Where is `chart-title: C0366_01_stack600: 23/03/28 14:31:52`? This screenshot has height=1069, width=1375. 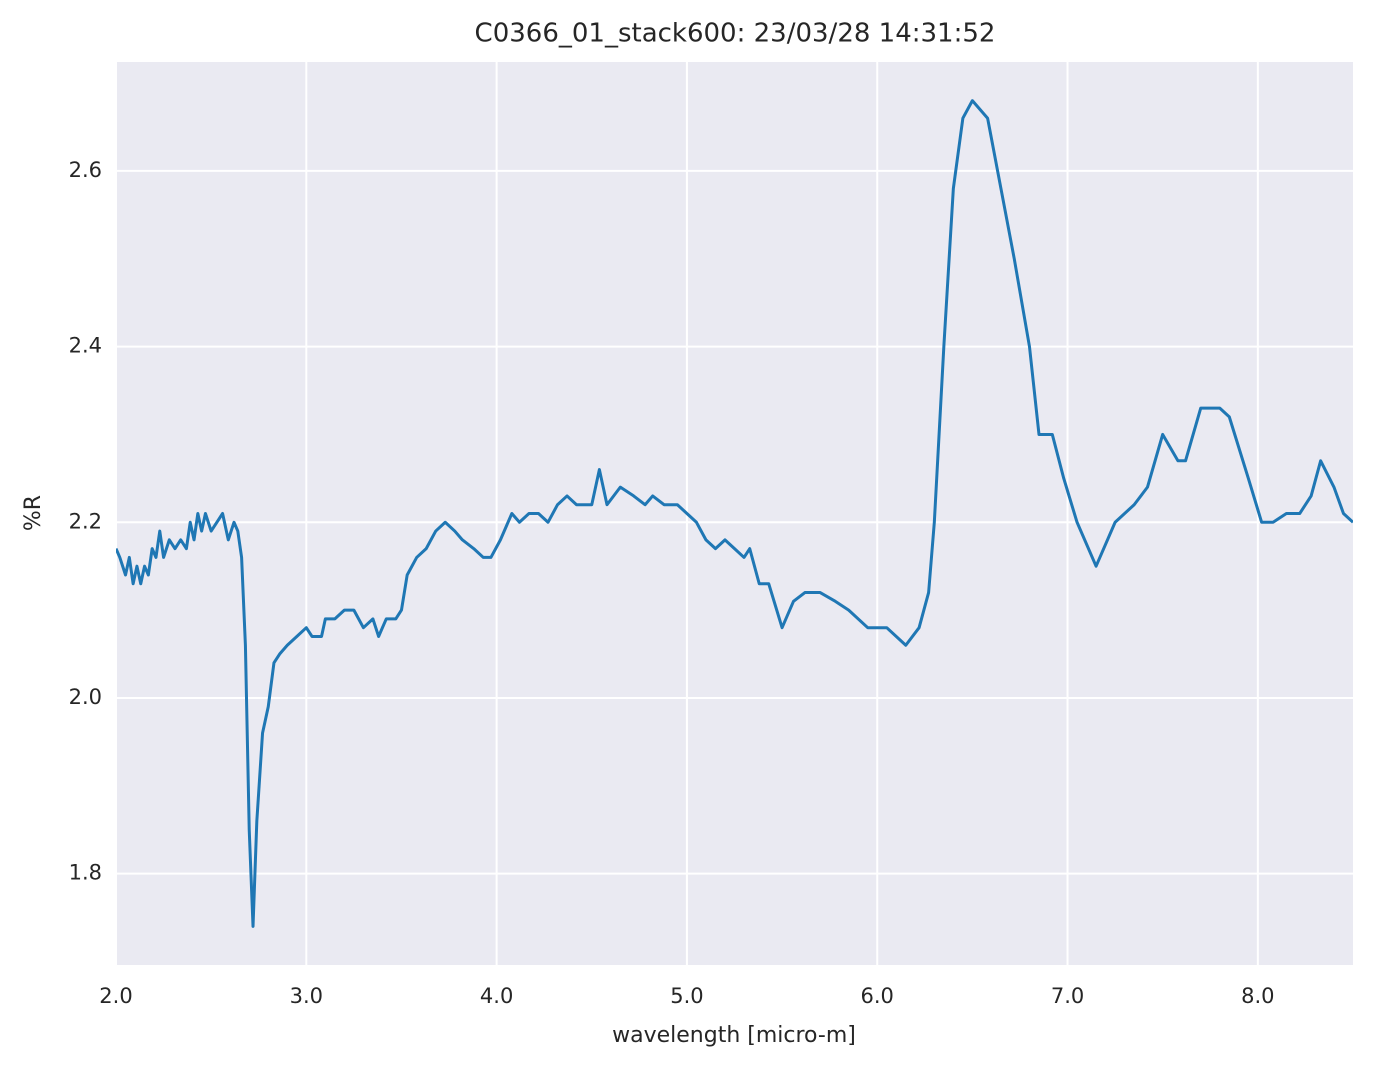
chart-title: C0366_01_stack600: 23/03/28 14:31:52 is located at coordinates (735, 34).